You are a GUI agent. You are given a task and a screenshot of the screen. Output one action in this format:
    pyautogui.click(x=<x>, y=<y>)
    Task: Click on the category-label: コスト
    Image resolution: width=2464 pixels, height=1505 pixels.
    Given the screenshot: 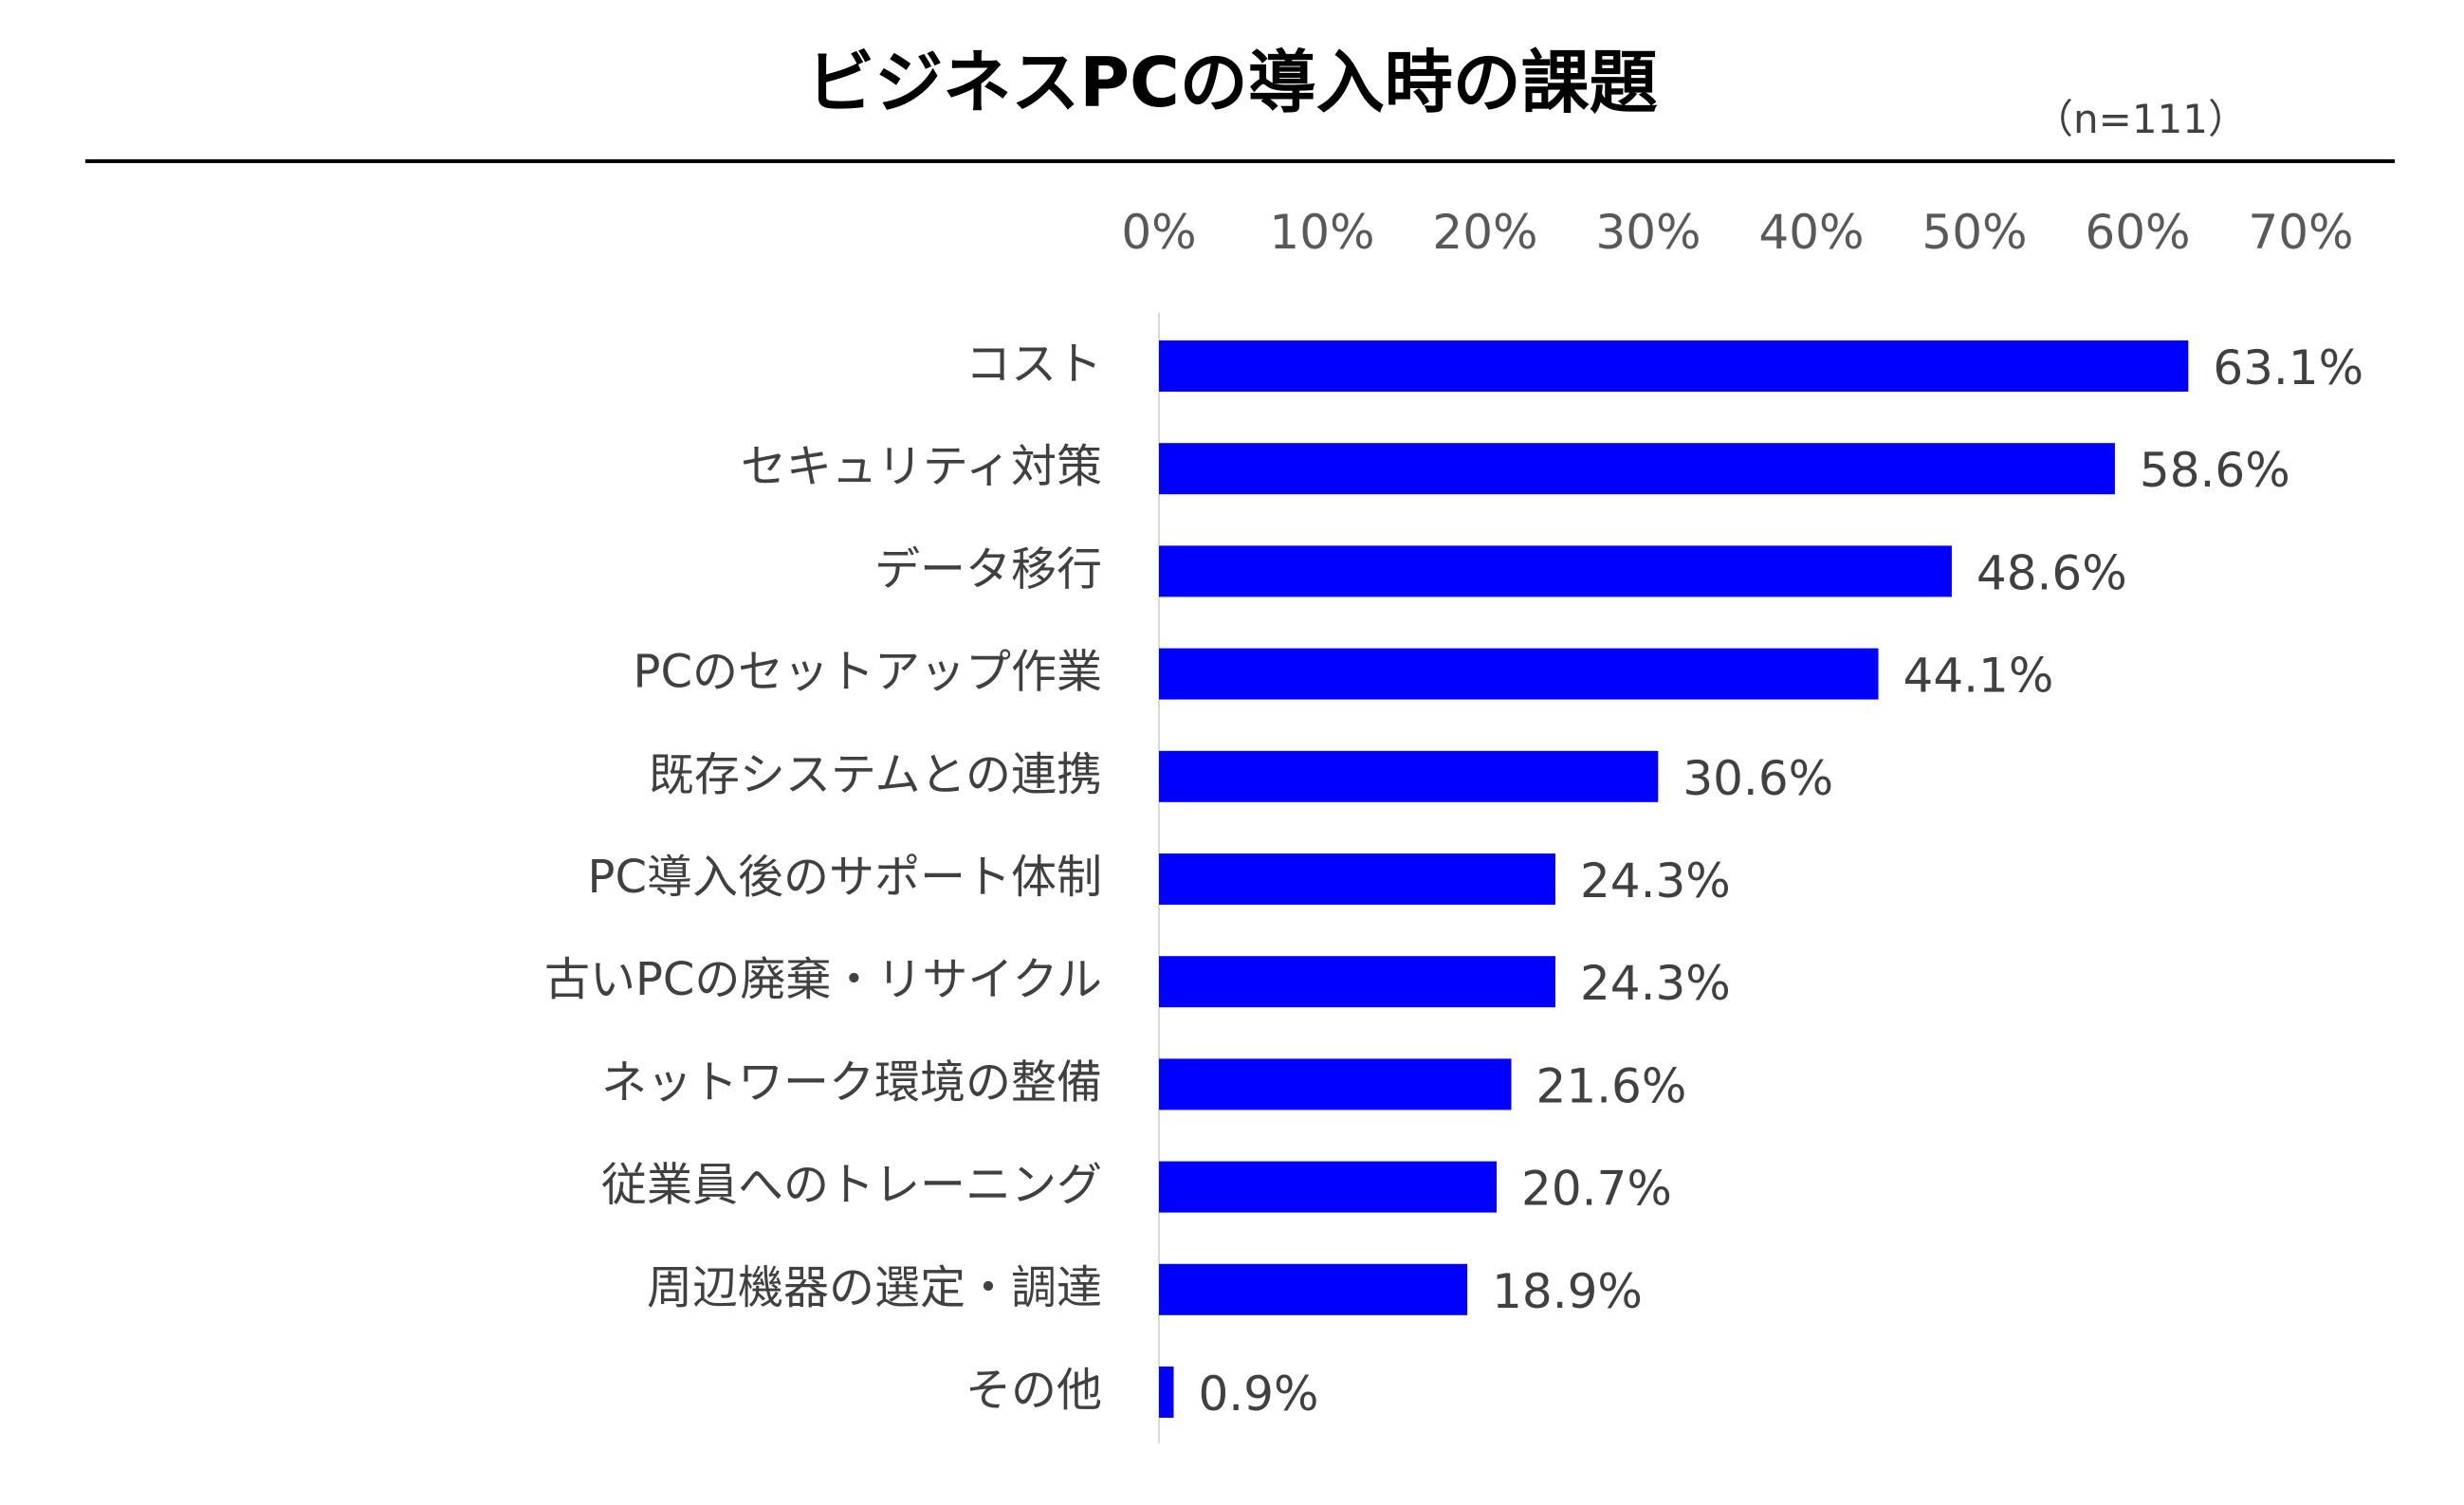 What is the action you would take?
    pyautogui.click(x=1033, y=365)
    